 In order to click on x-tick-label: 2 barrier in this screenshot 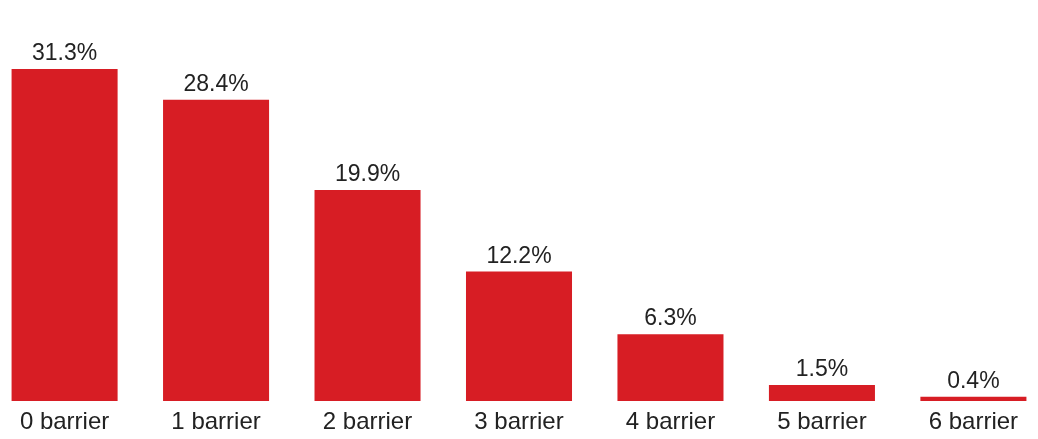, I will do `click(367, 420)`.